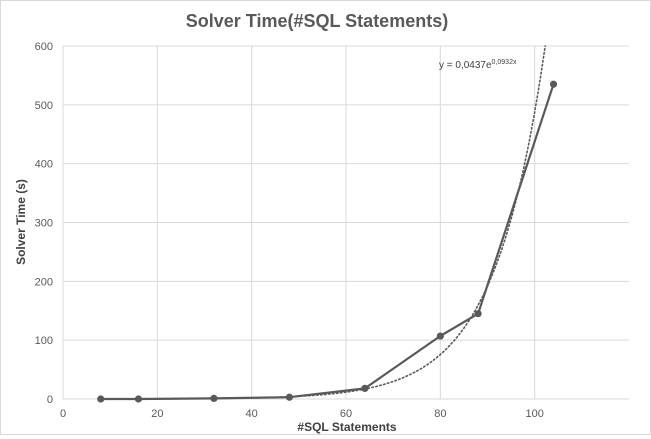 Image resolution: width=651 pixels, height=439 pixels. Describe the element at coordinates (44, 106) in the screenshot. I see `y-tick-label: 500` at that location.